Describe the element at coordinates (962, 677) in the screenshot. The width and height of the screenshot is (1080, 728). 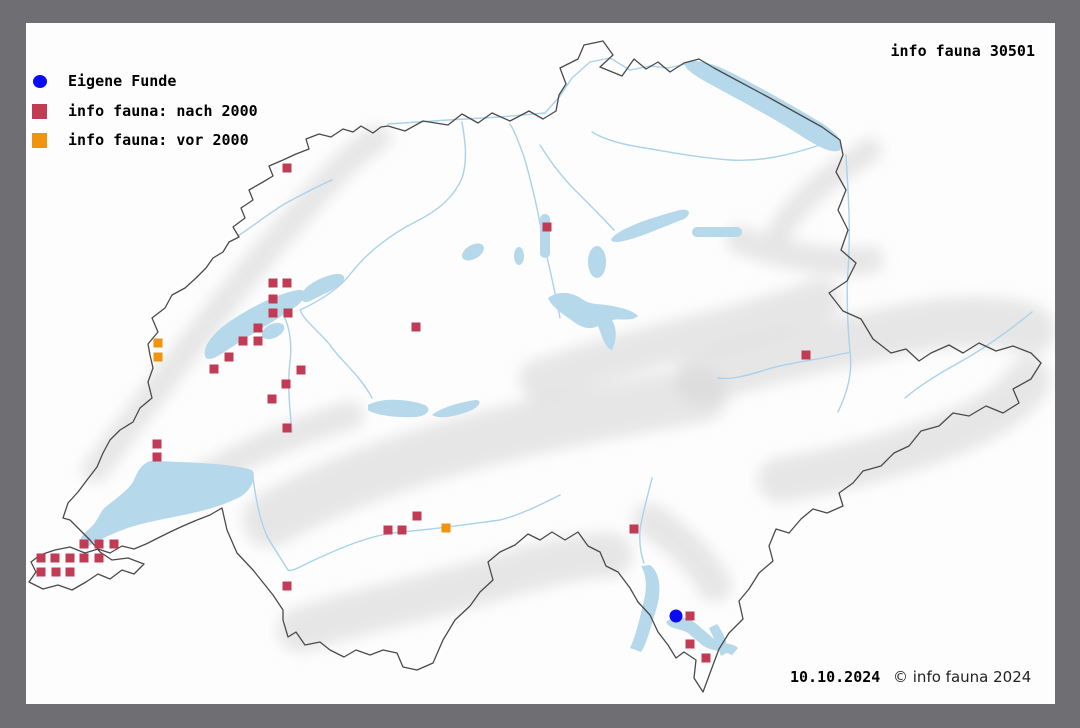
I see `copyright-notice: © info fauna 2024` at that location.